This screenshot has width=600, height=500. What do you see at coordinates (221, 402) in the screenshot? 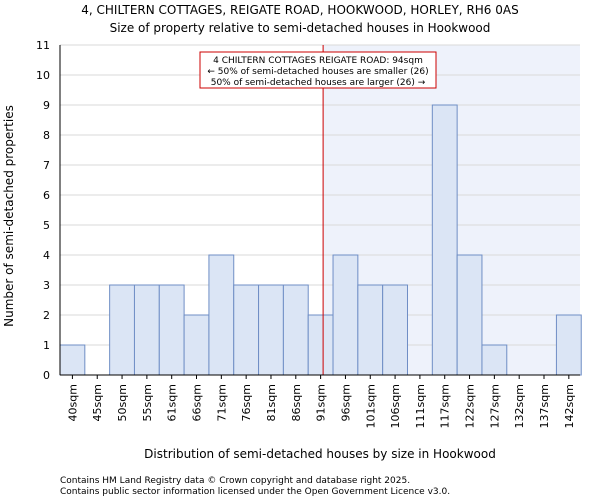
I see `x-tick-label: 71sqm` at bounding box center [221, 402].